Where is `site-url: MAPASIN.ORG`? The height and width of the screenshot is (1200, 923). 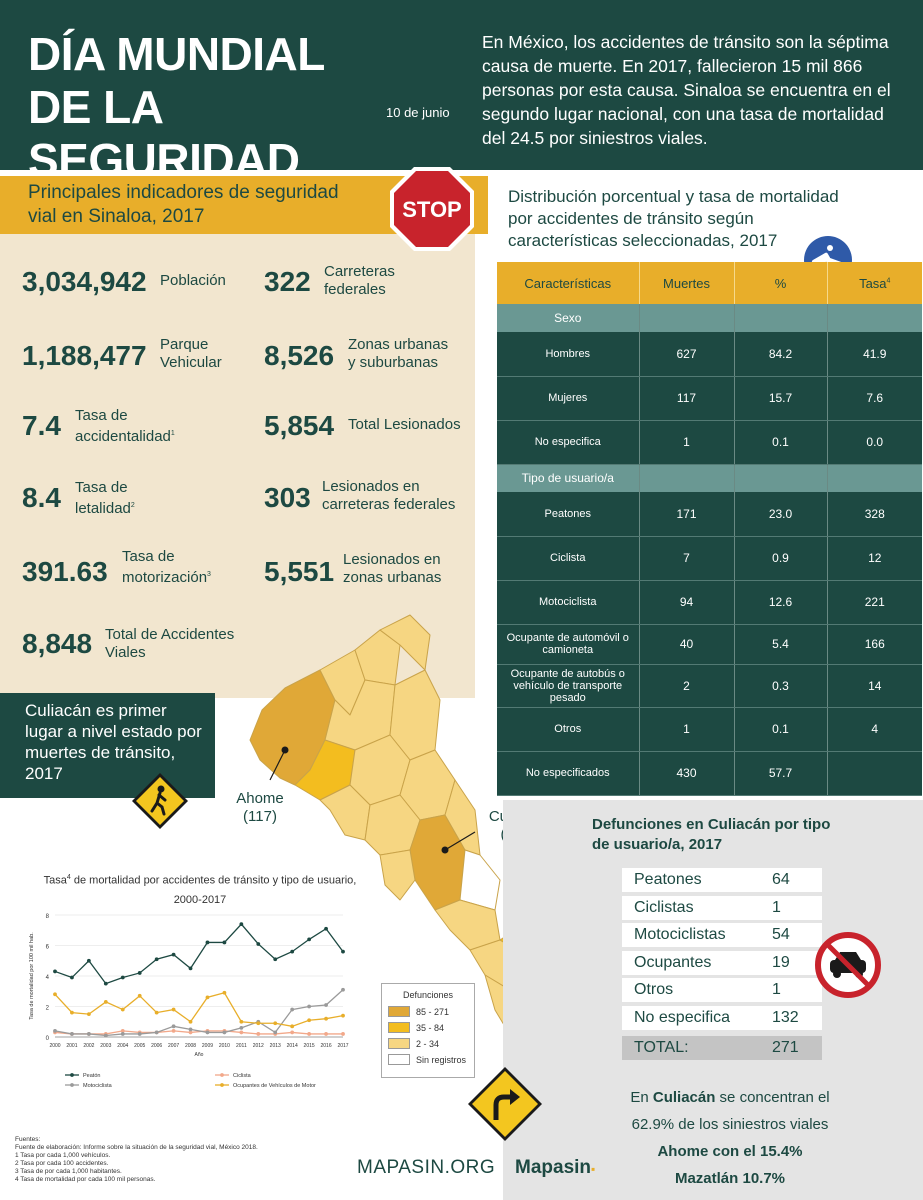
site-url: MAPASIN.ORG is located at coordinates (426, 1167).